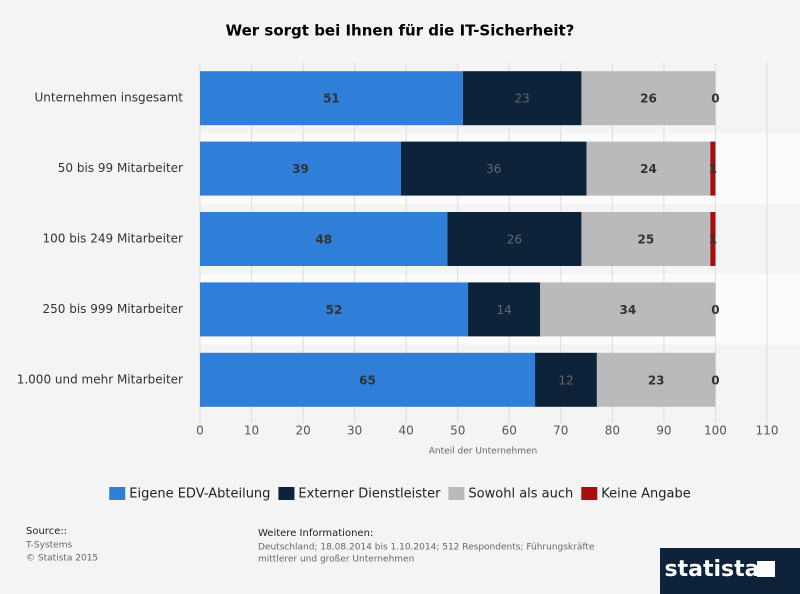 Image resolution: width=800 pixels, height=594 pixels. I want to click on source: T-Systems, so click(48, 546).